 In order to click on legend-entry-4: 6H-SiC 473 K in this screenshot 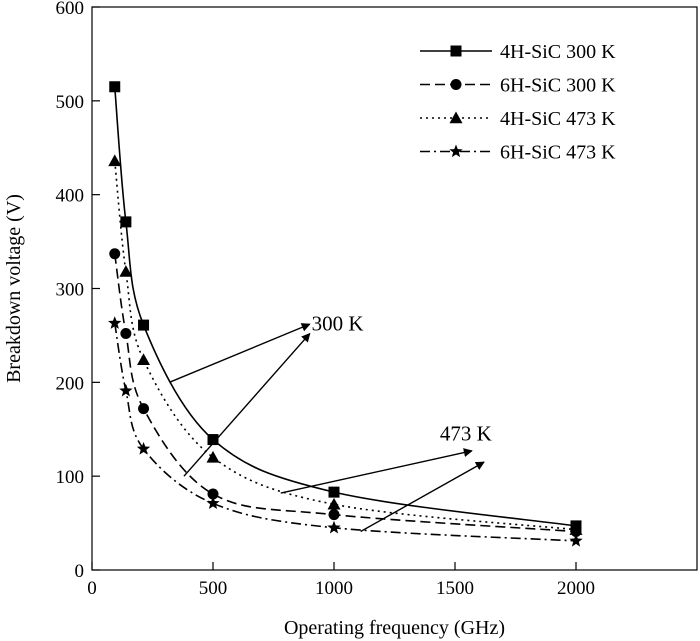, I will do `click(518, 153)`.